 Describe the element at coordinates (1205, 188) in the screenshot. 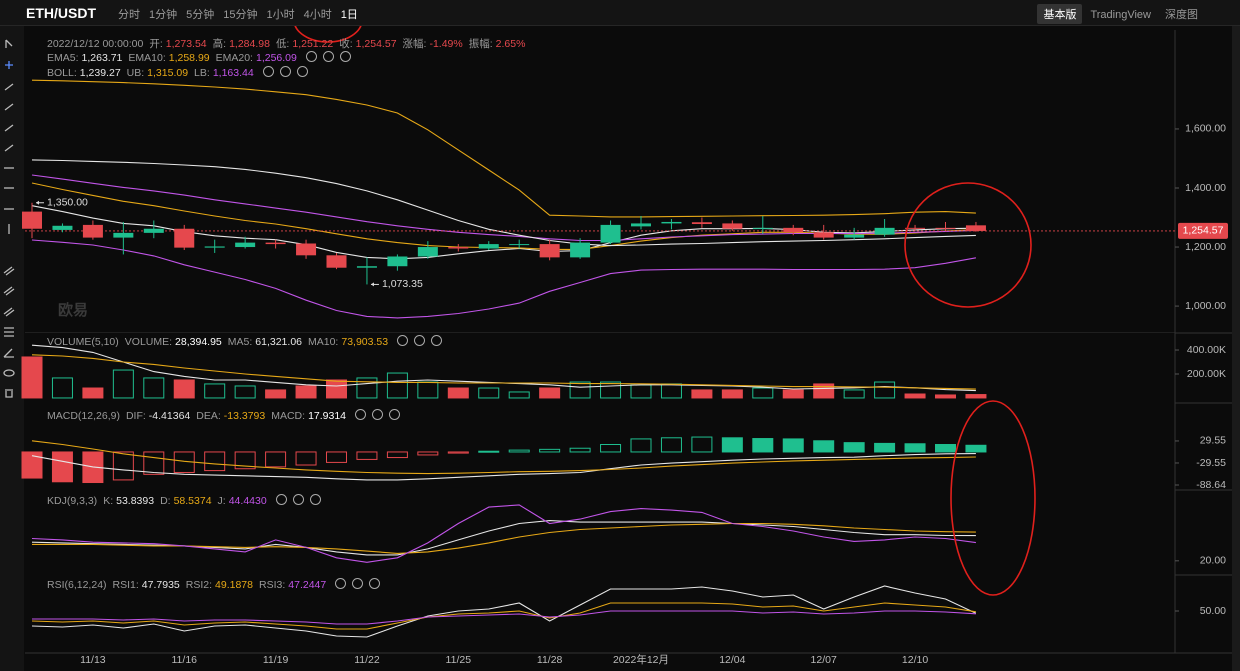

I see `y-tick-label: 1,400.00` at that location.